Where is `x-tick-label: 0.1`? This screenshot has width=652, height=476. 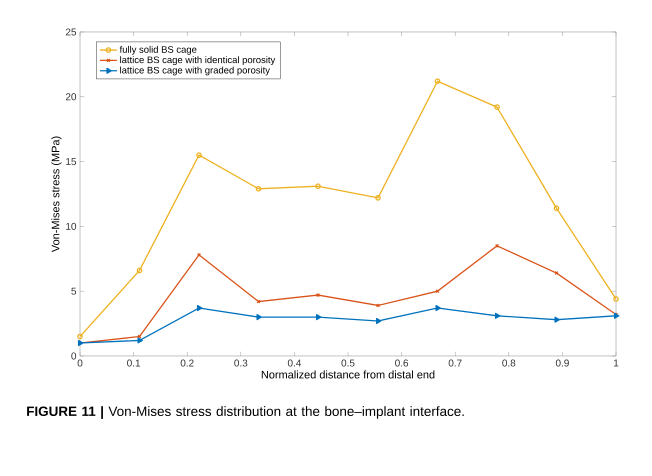
x-tick-label: 0.1 is located at coordinates (133, 363).